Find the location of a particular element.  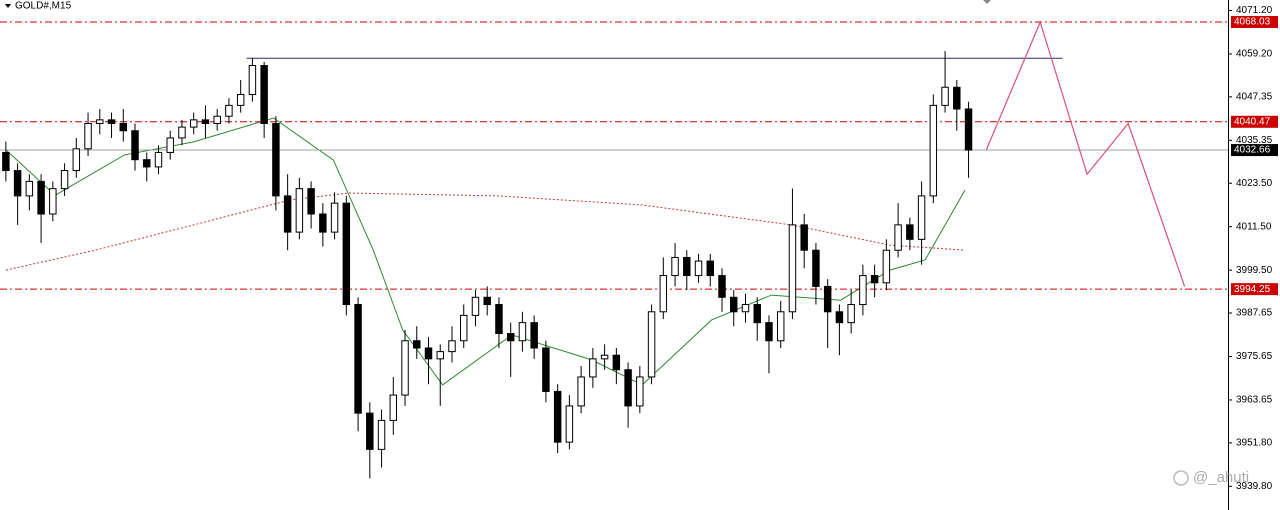

level-label: 4040.47 is located at coordinates (1252, 121).